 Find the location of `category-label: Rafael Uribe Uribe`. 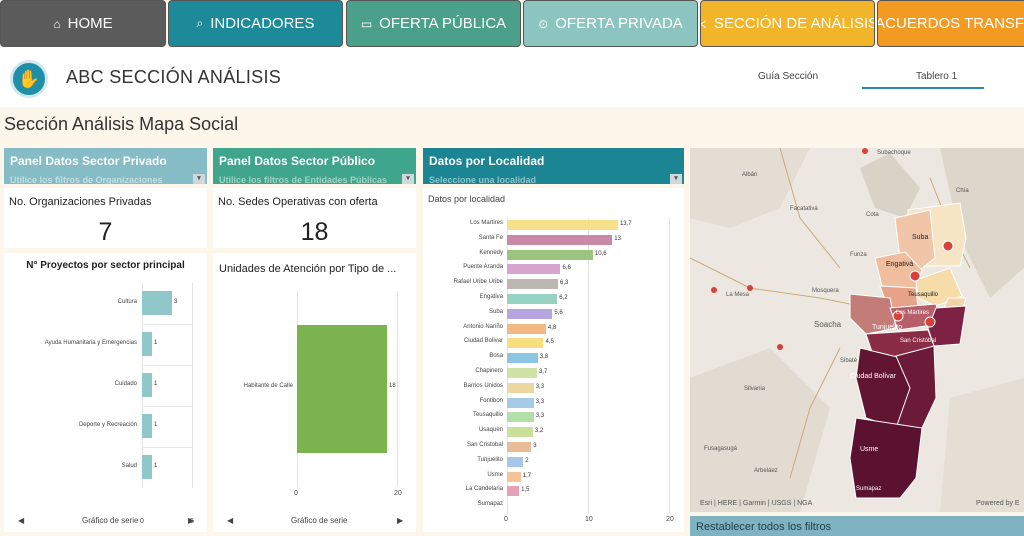

category-label: Rafael Uribe Uribe is located at coordinates (478, 282).